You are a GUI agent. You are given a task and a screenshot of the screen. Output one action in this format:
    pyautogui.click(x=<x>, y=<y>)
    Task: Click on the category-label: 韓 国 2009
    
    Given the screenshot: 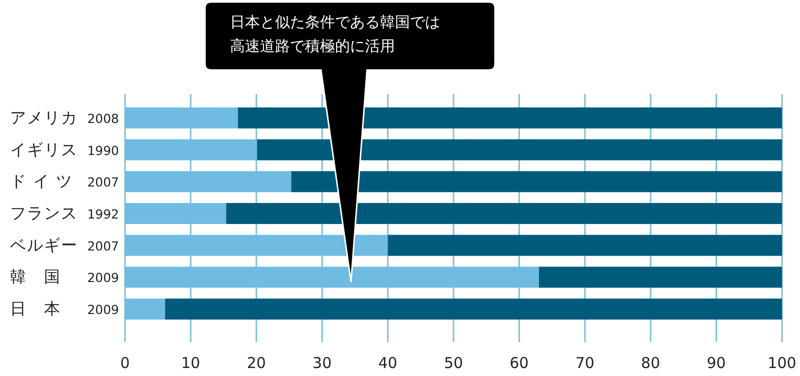 What is the action you would take?
    pyautogui.click(x=64, y=276)
    